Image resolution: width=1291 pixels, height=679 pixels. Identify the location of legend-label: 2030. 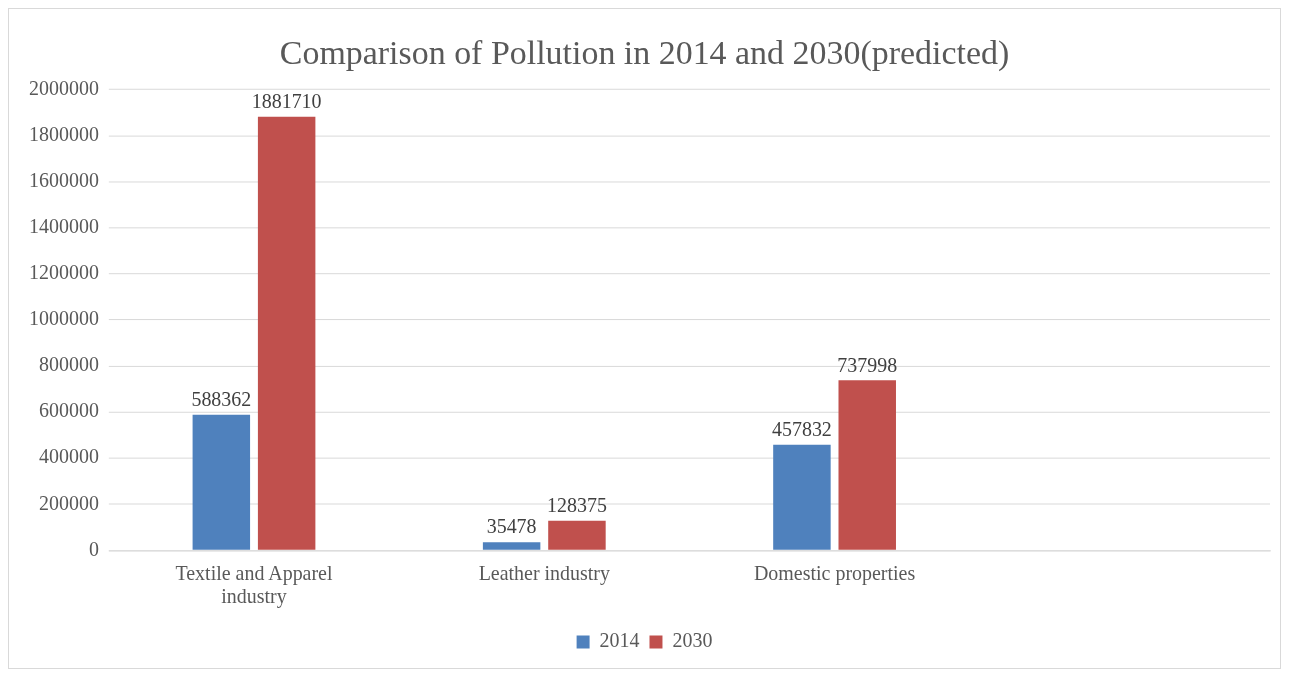
(692, 640).